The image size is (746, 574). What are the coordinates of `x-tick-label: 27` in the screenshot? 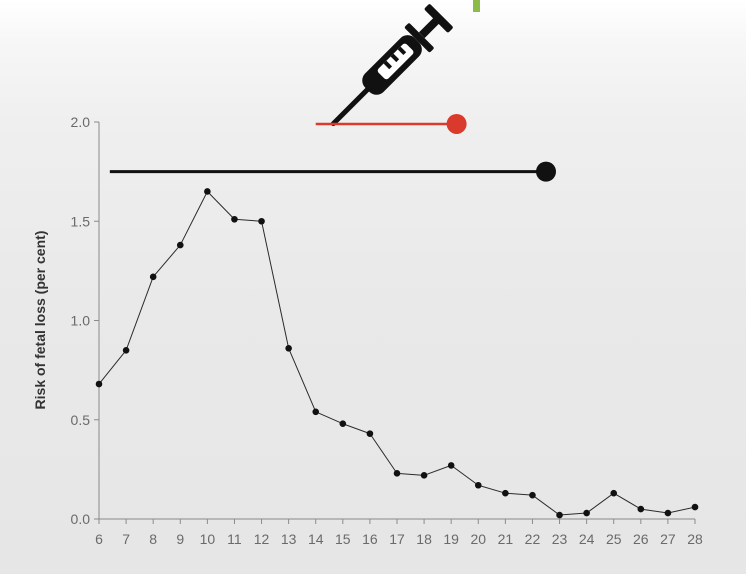 It's located at (668, 539).